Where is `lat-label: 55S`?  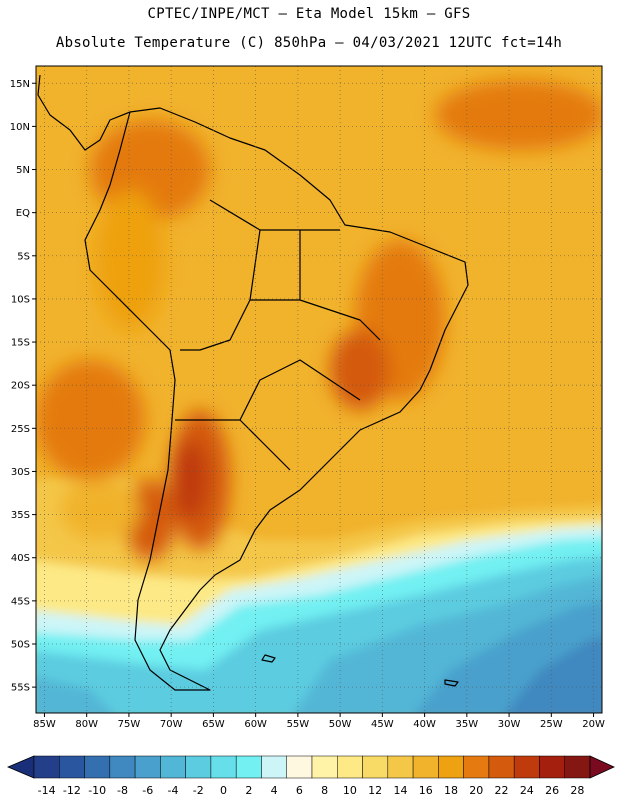 lat-label: 55S is located at coordinates (20, 688).